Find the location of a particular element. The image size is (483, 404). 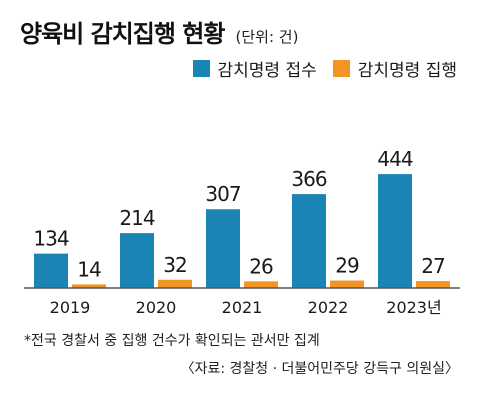

data-label-receipt-3: 366 is located at coordinates (308, 179).